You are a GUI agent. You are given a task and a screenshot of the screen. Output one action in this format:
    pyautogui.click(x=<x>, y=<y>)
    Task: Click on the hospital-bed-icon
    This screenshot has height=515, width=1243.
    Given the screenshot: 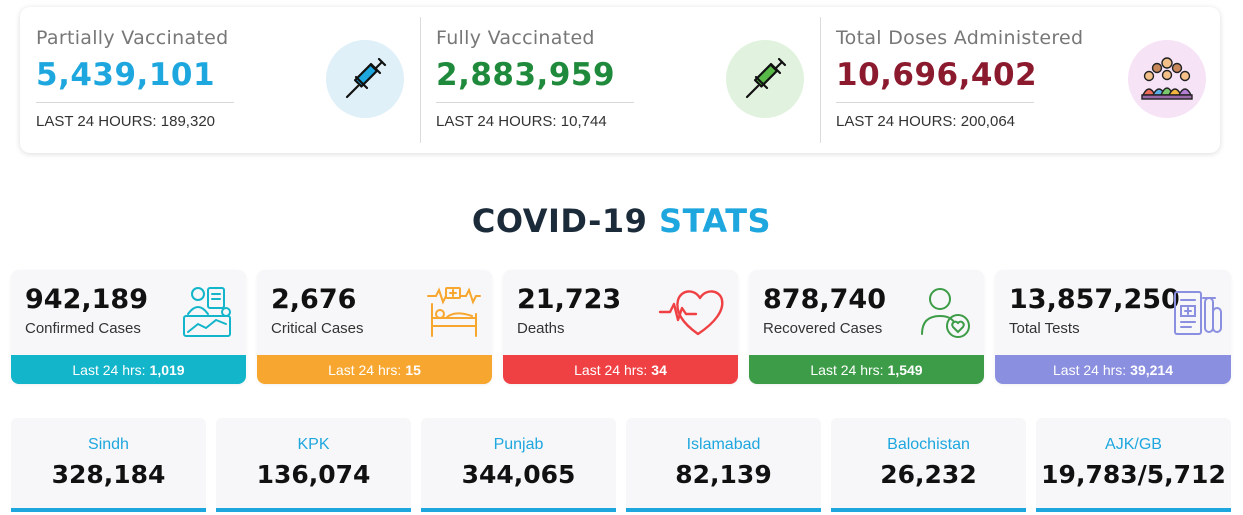 What is the action you would take?
    pyautogui.click(x=454, y=312)
    